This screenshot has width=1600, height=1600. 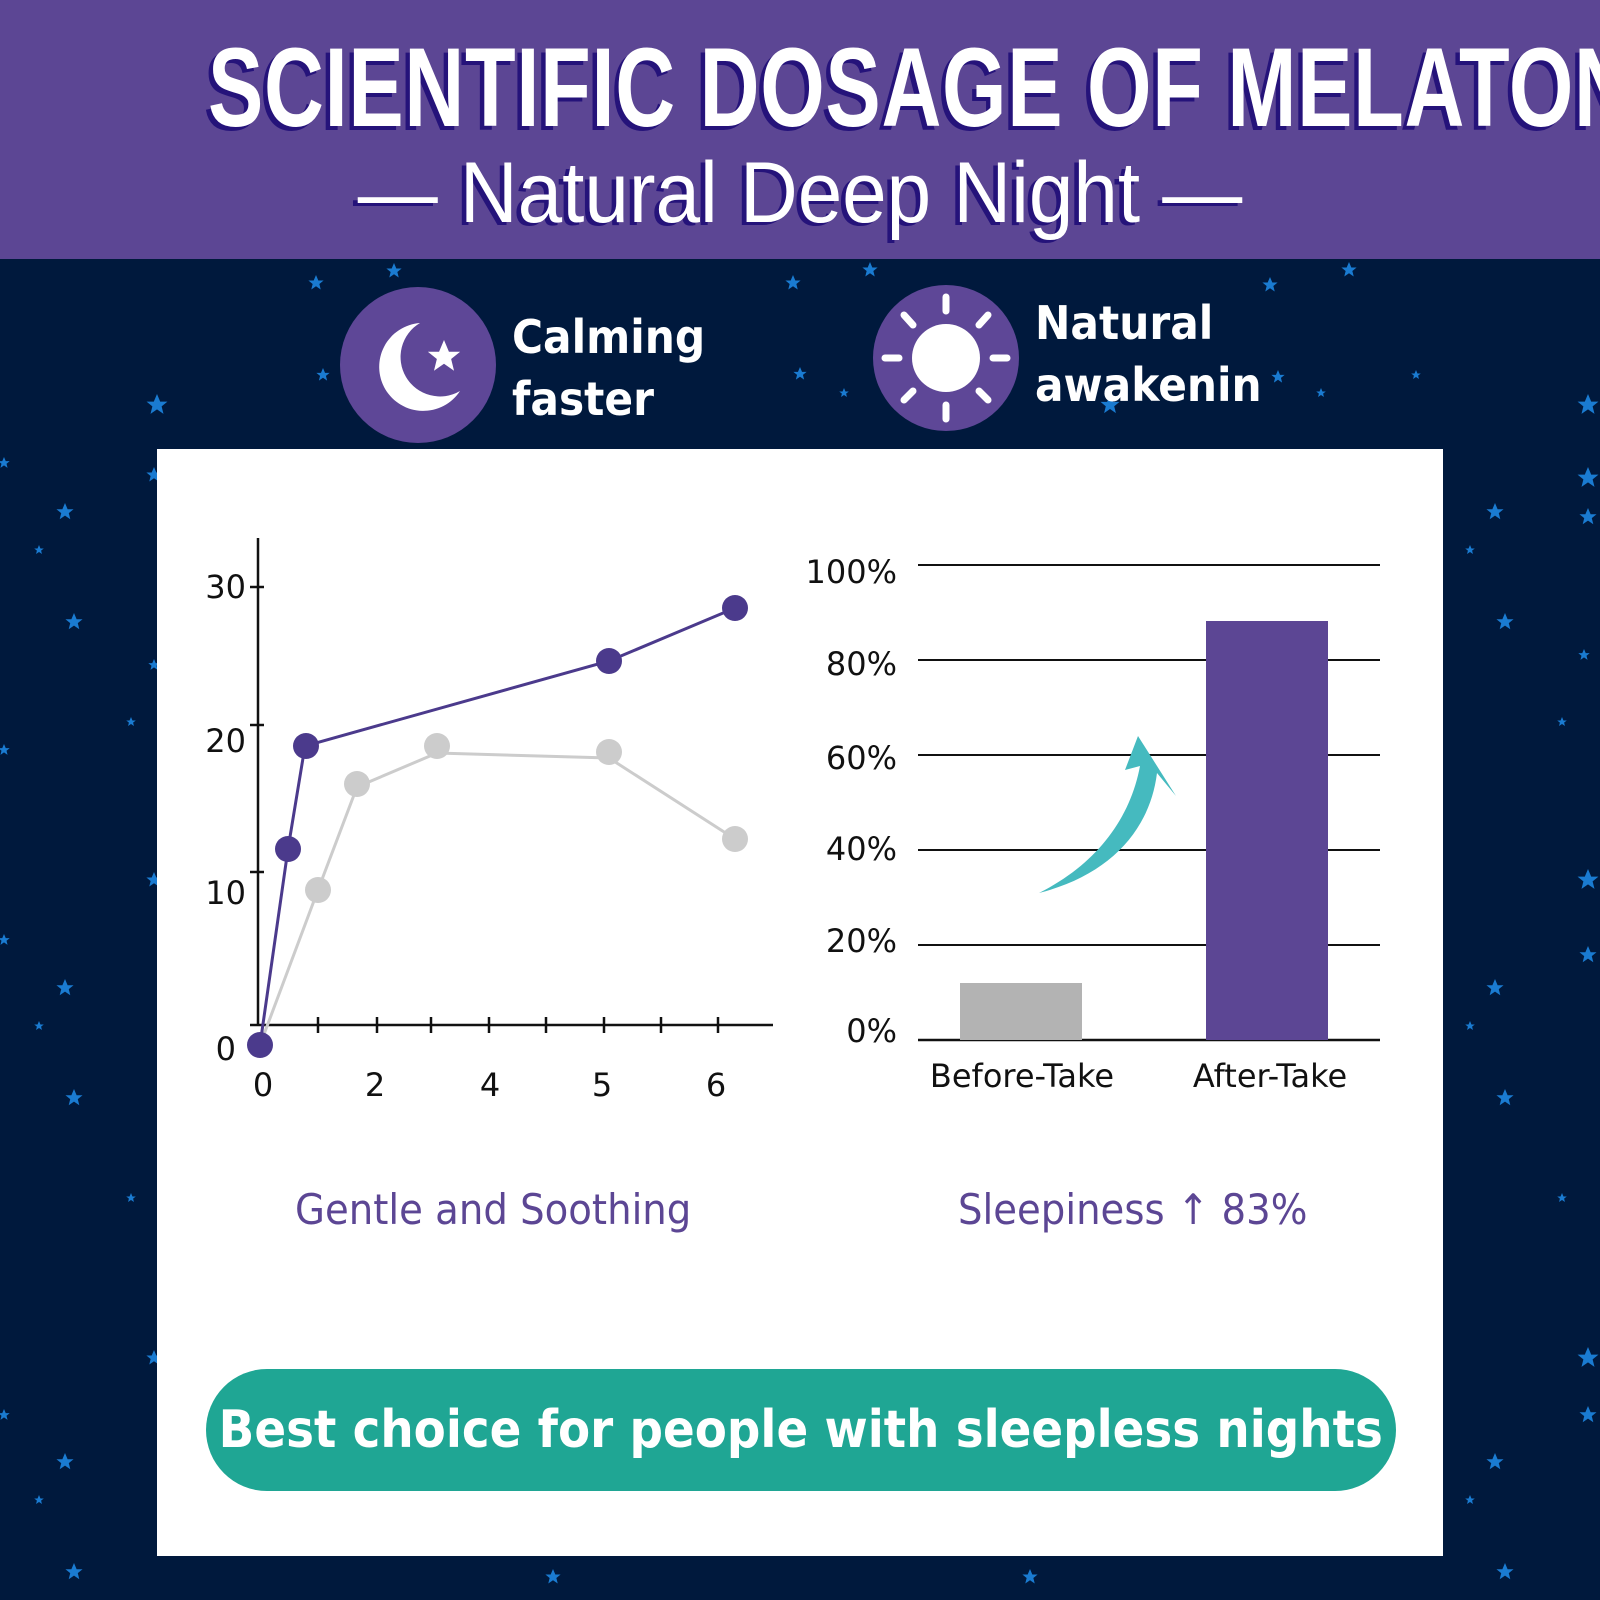 What do you see at coordinates (851, 572) in the screenshot?
I see `y-tick-100: 100%` at bounding box center [851, 572].